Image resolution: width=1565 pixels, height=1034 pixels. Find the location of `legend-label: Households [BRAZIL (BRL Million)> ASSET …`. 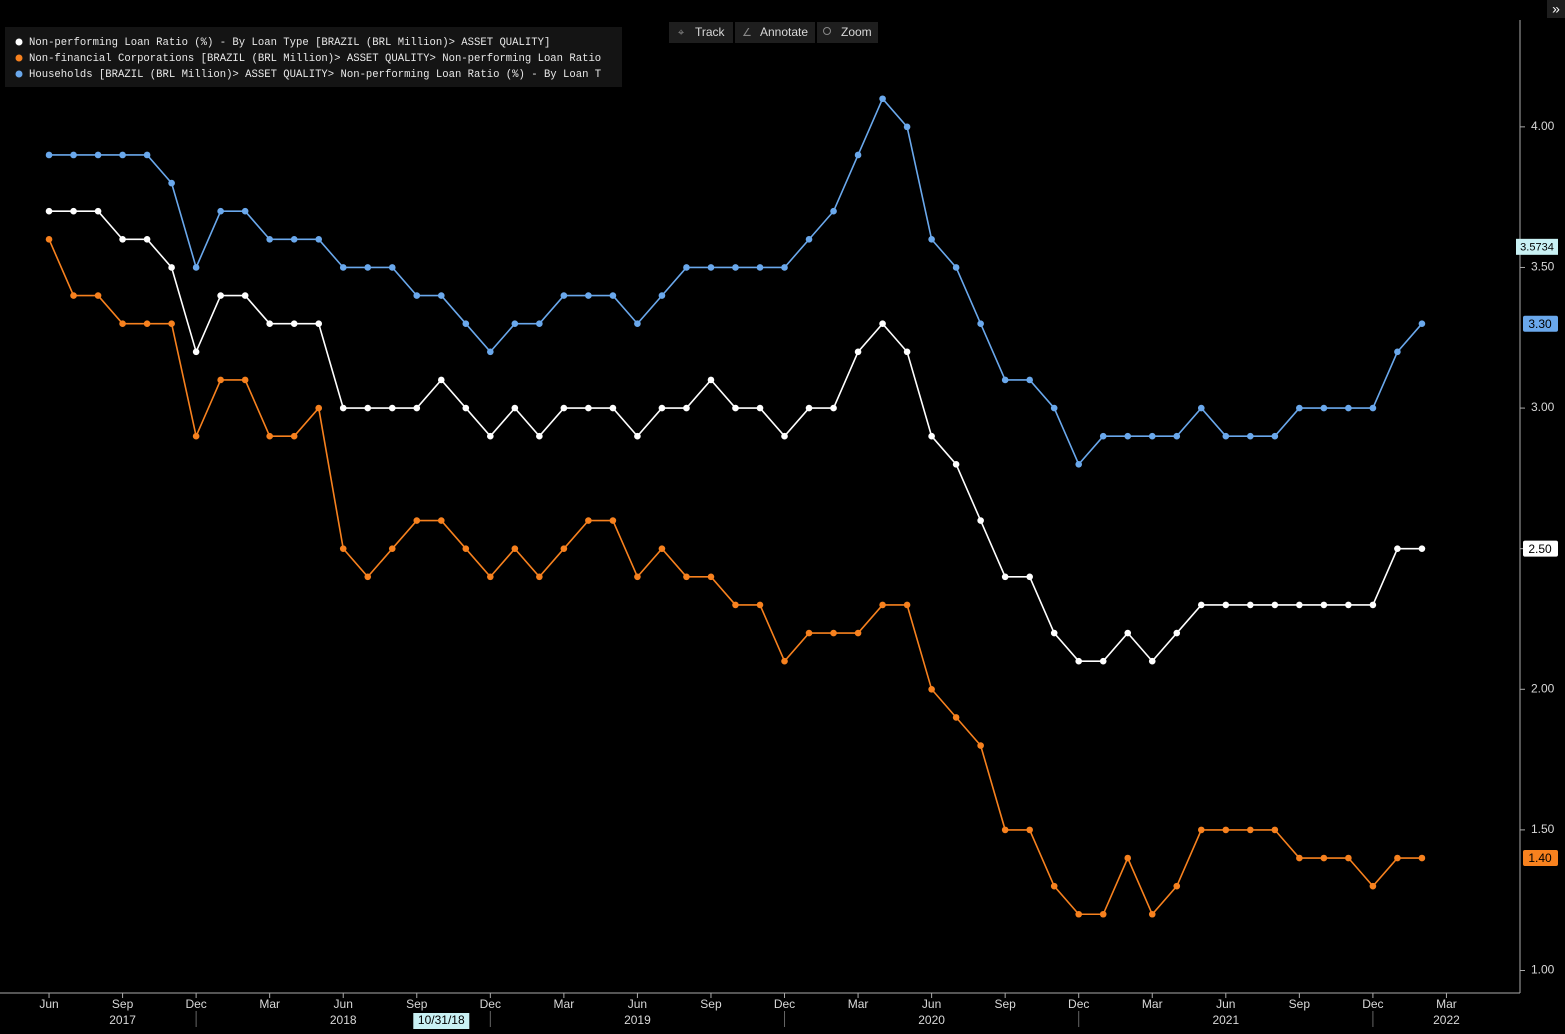

legend-label: Households [BRAZIL (BRL Million)> ASSET … is located at coordinates (315, 75).